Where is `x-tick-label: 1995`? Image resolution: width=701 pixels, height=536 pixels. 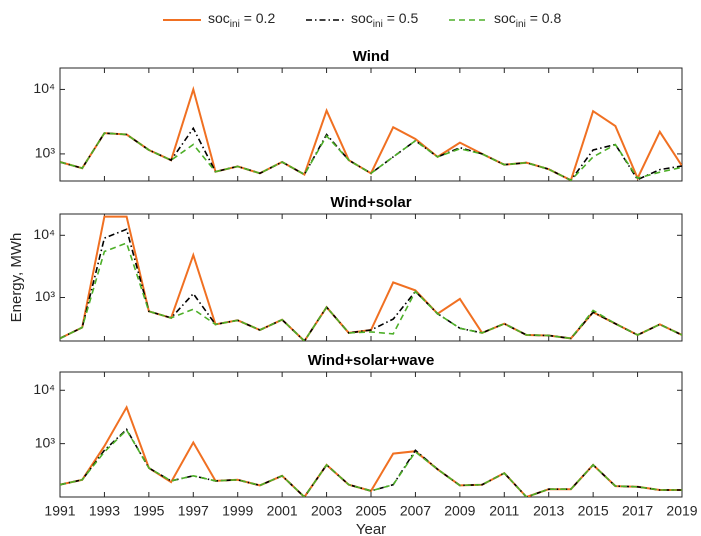
x-tick-label: 1995 is located at coordinates (148, 511).